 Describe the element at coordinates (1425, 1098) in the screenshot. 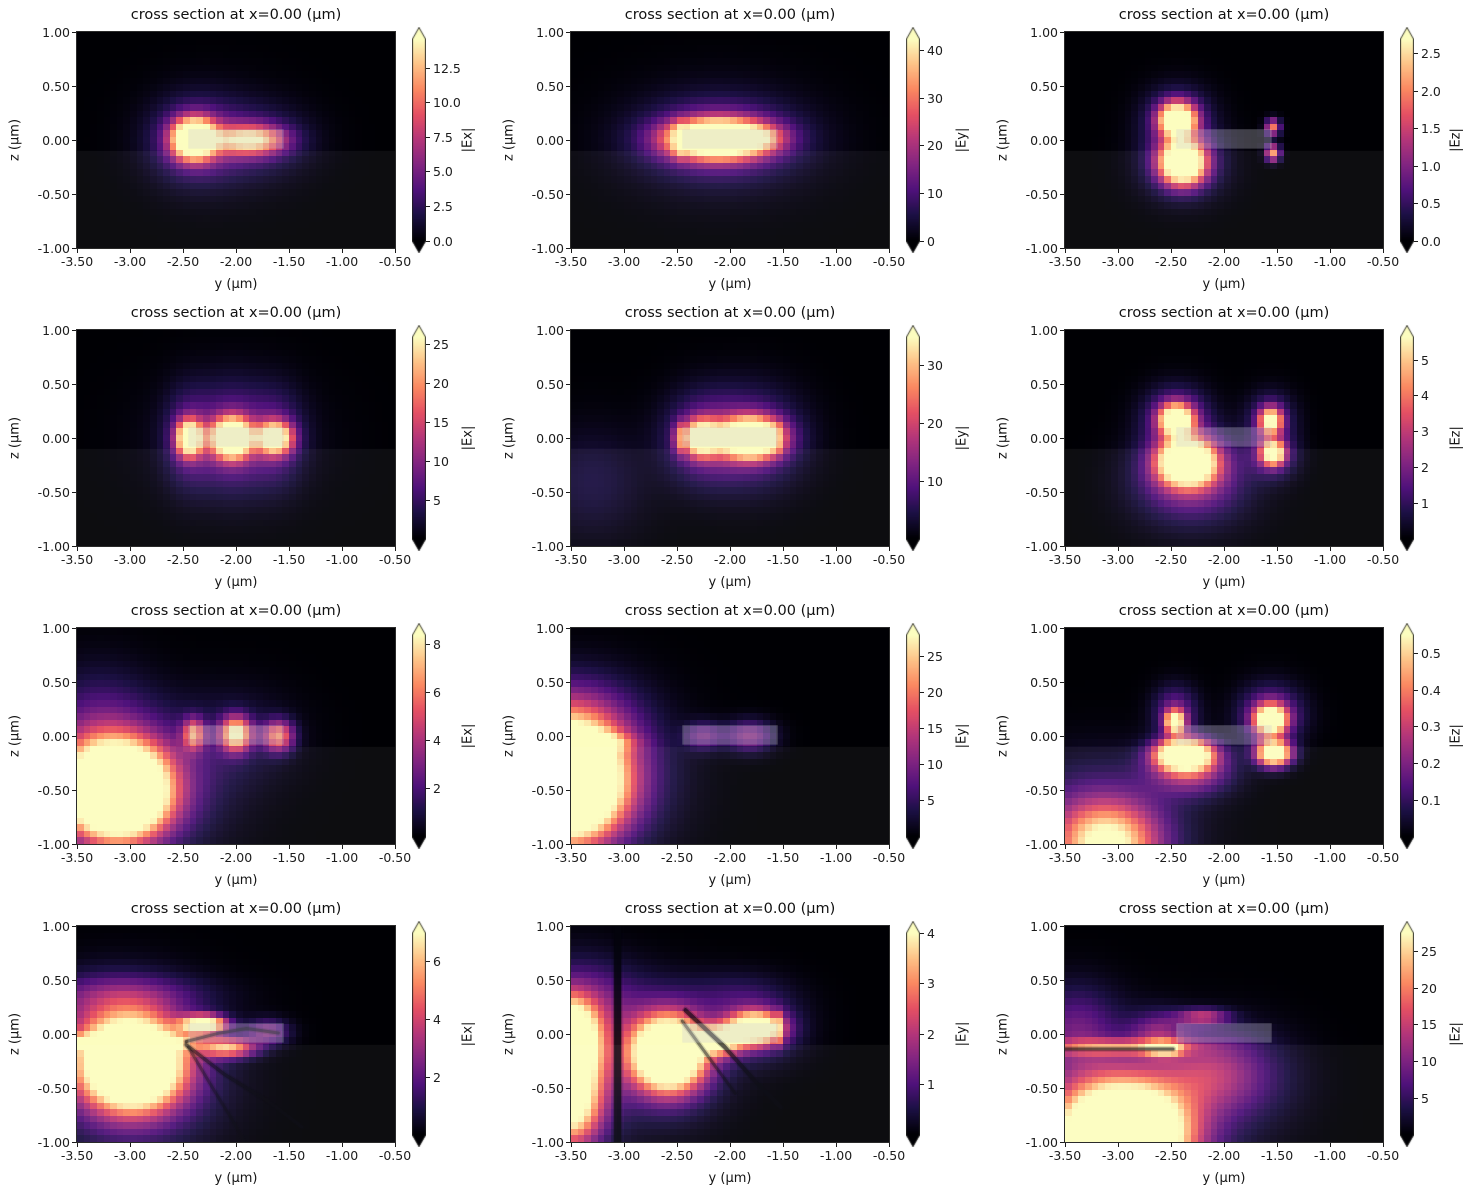

I see `tick-label: 5` at that location.